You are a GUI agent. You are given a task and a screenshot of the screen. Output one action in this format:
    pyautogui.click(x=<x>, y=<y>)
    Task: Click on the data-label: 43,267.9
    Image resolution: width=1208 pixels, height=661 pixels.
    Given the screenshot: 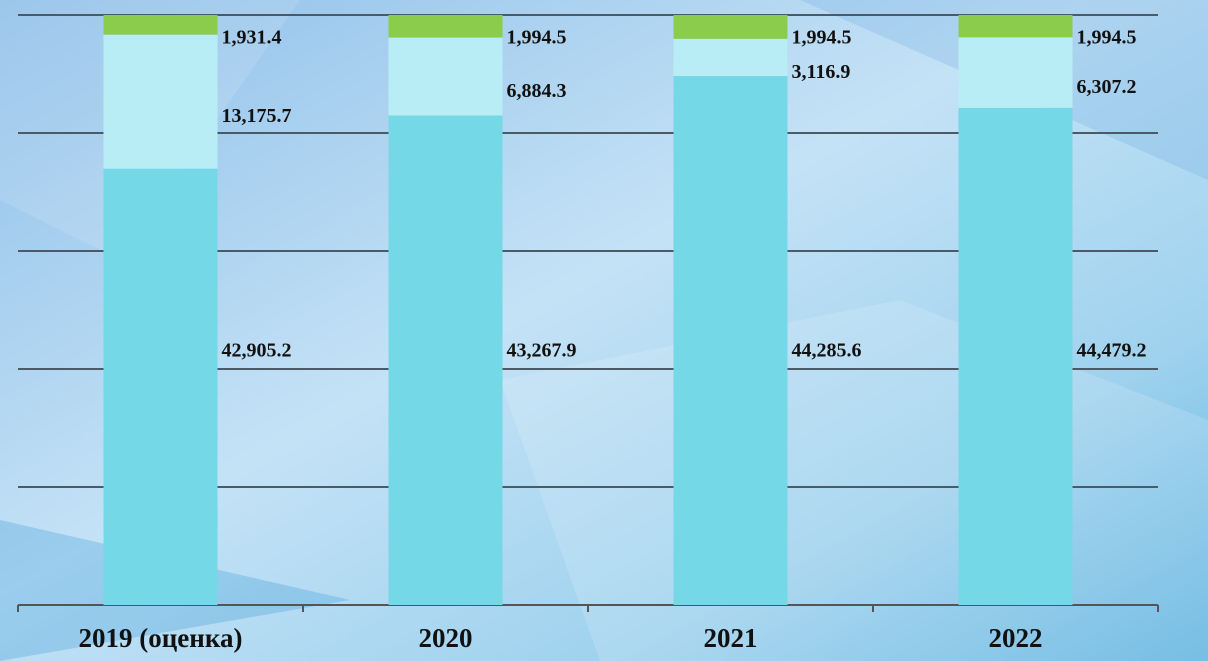 What is the action you would take?
    pyautogui.click(x=542, y=351)
    